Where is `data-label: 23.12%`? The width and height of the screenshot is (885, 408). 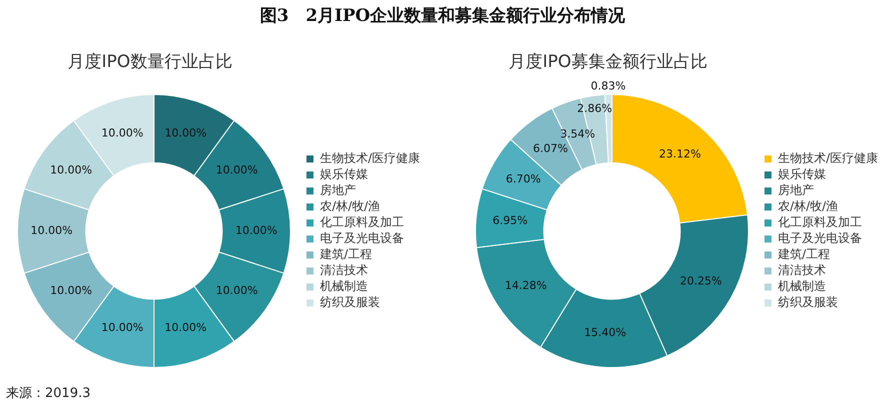
data-label: 23.12% is located at coordinates (679, 153).